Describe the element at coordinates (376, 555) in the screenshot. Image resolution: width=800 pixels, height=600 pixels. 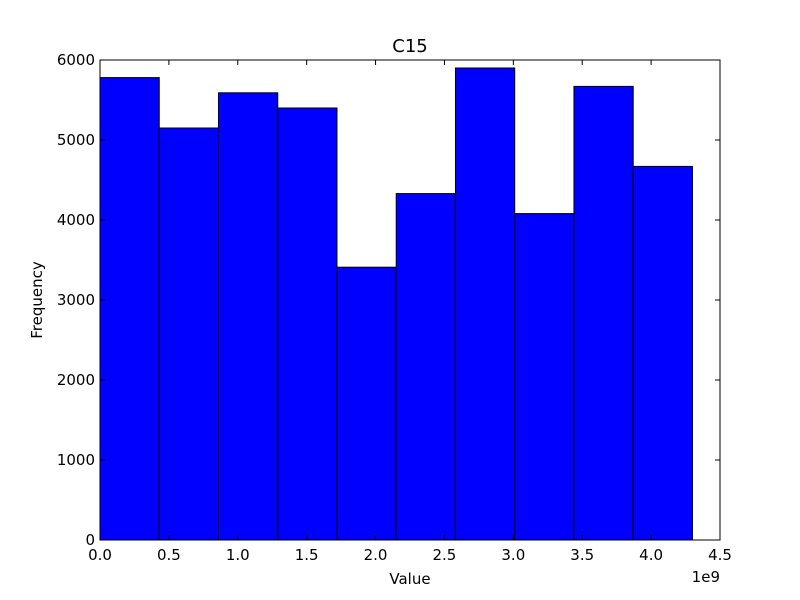
I see `x-tick-label: 2.0` at that location.